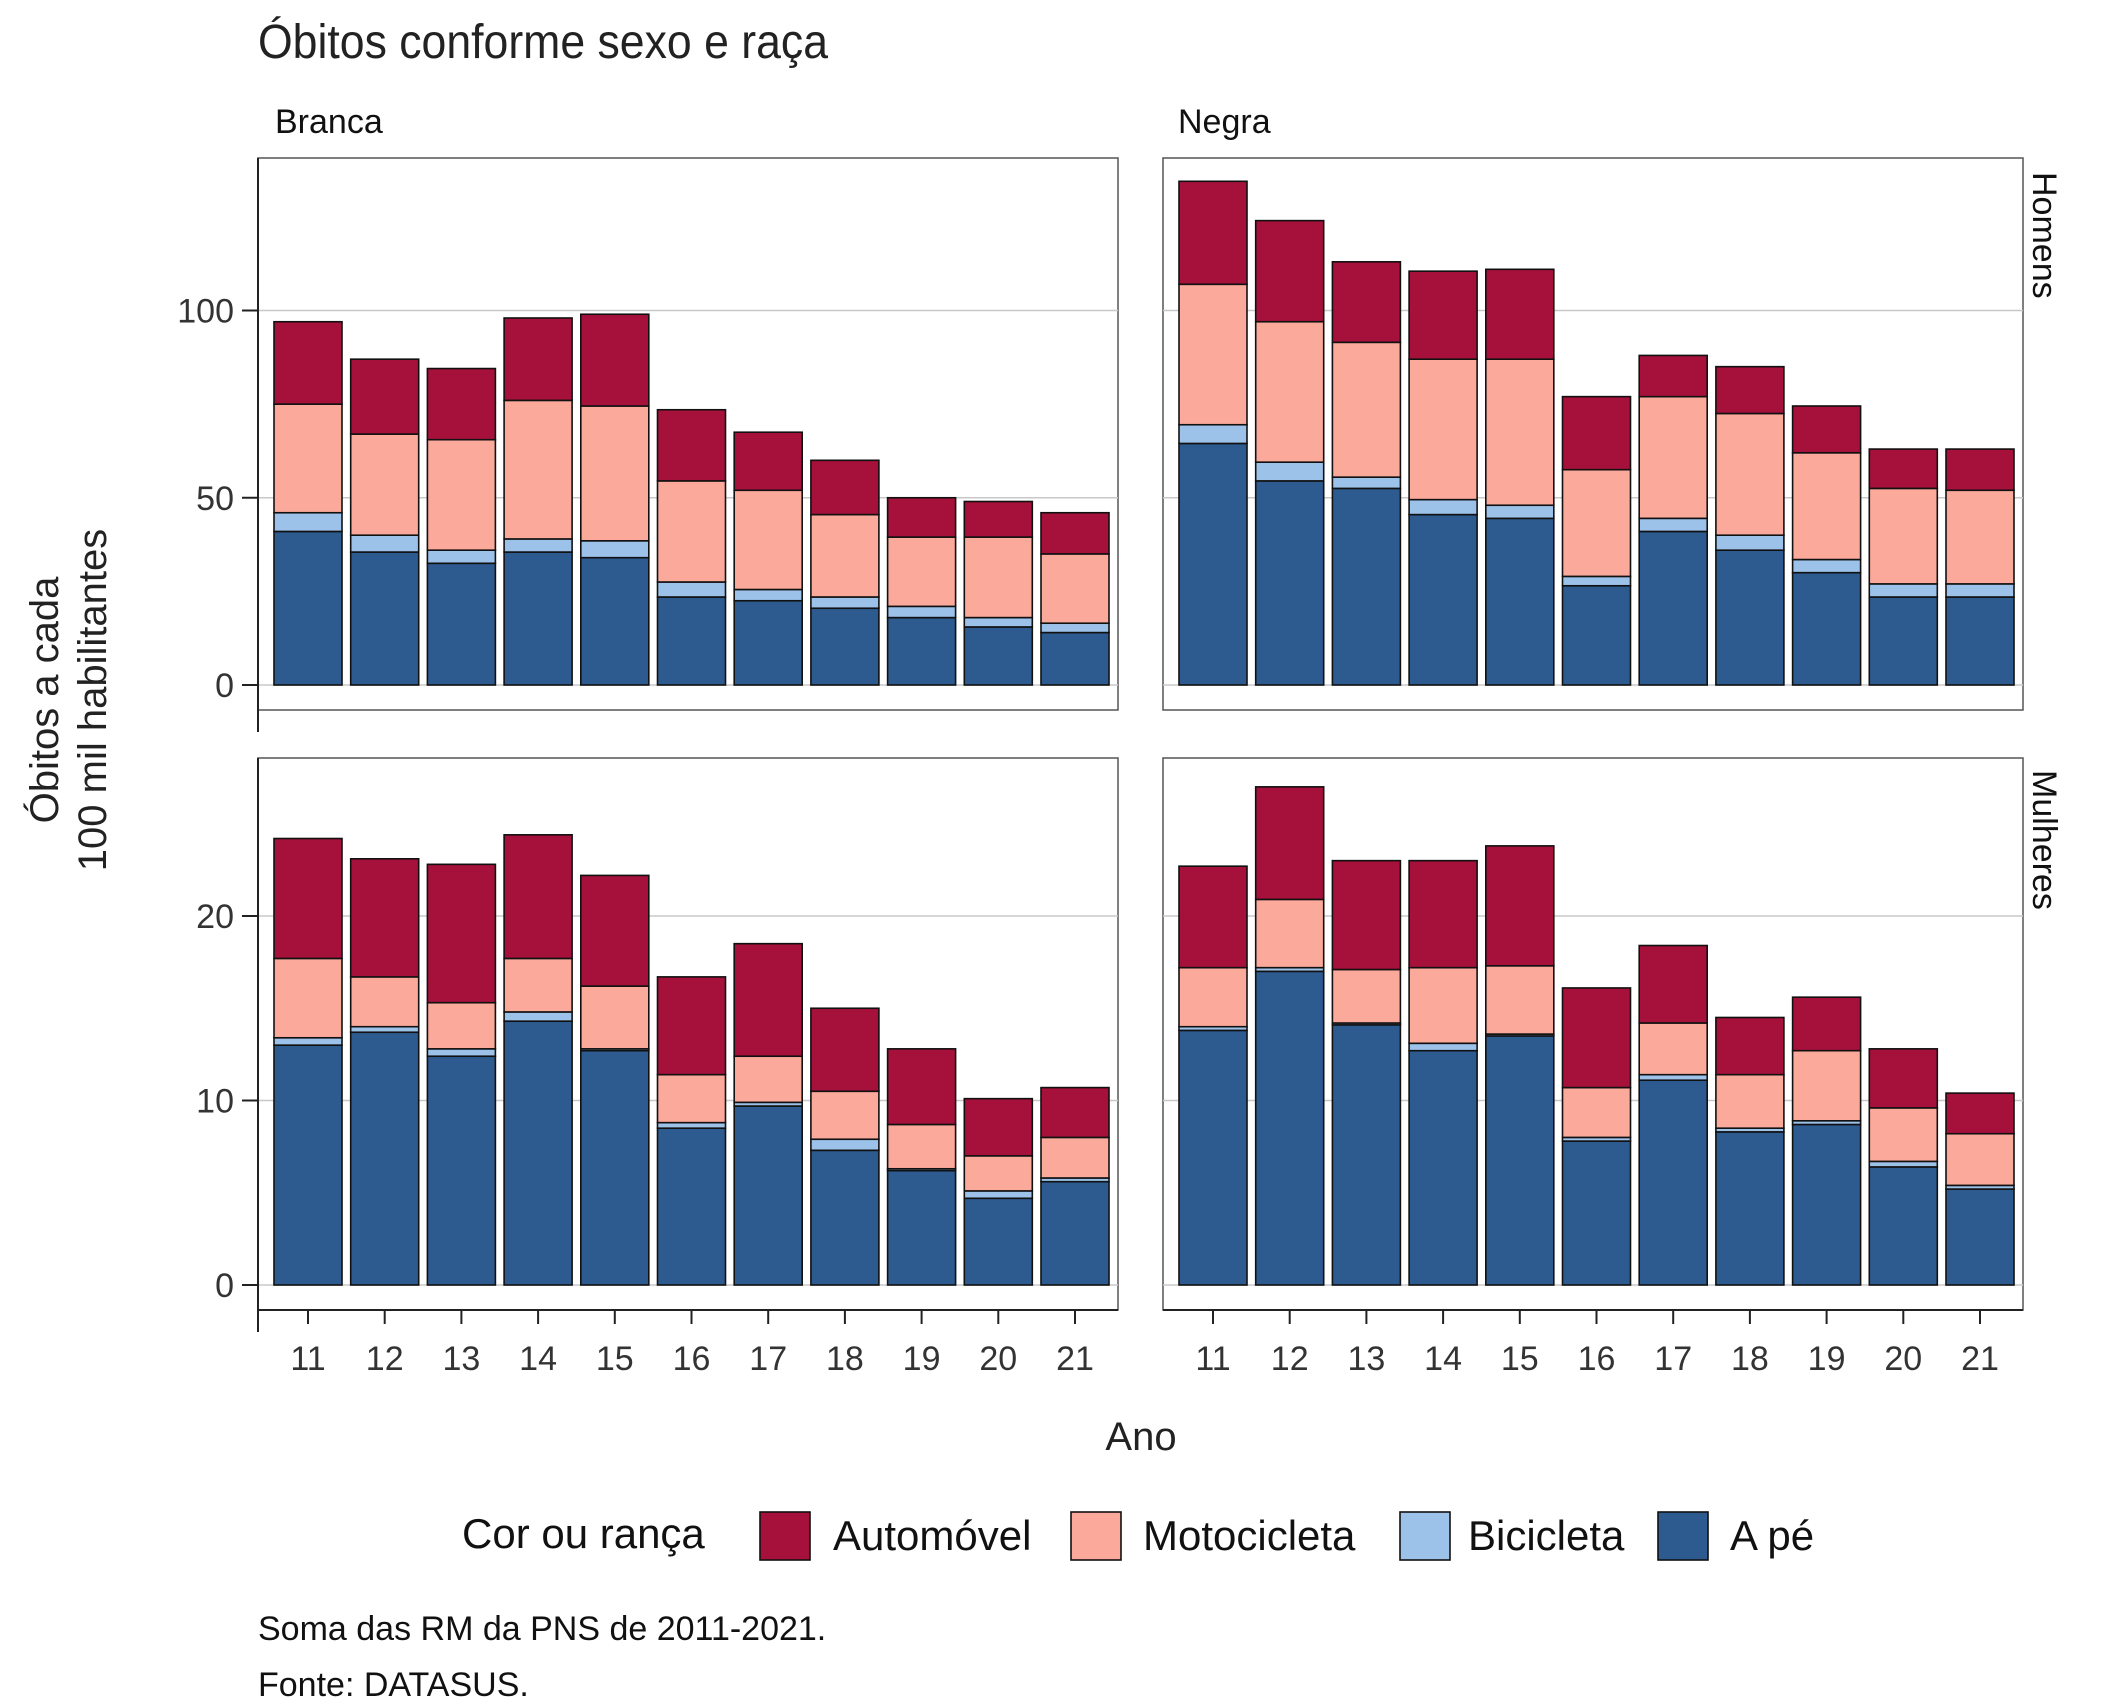 This screenshot has height=1700, width=2125. Describe the element at coordinates (2044, 235) in the screenshot. I see `row-label-homens: Homens` at that location.